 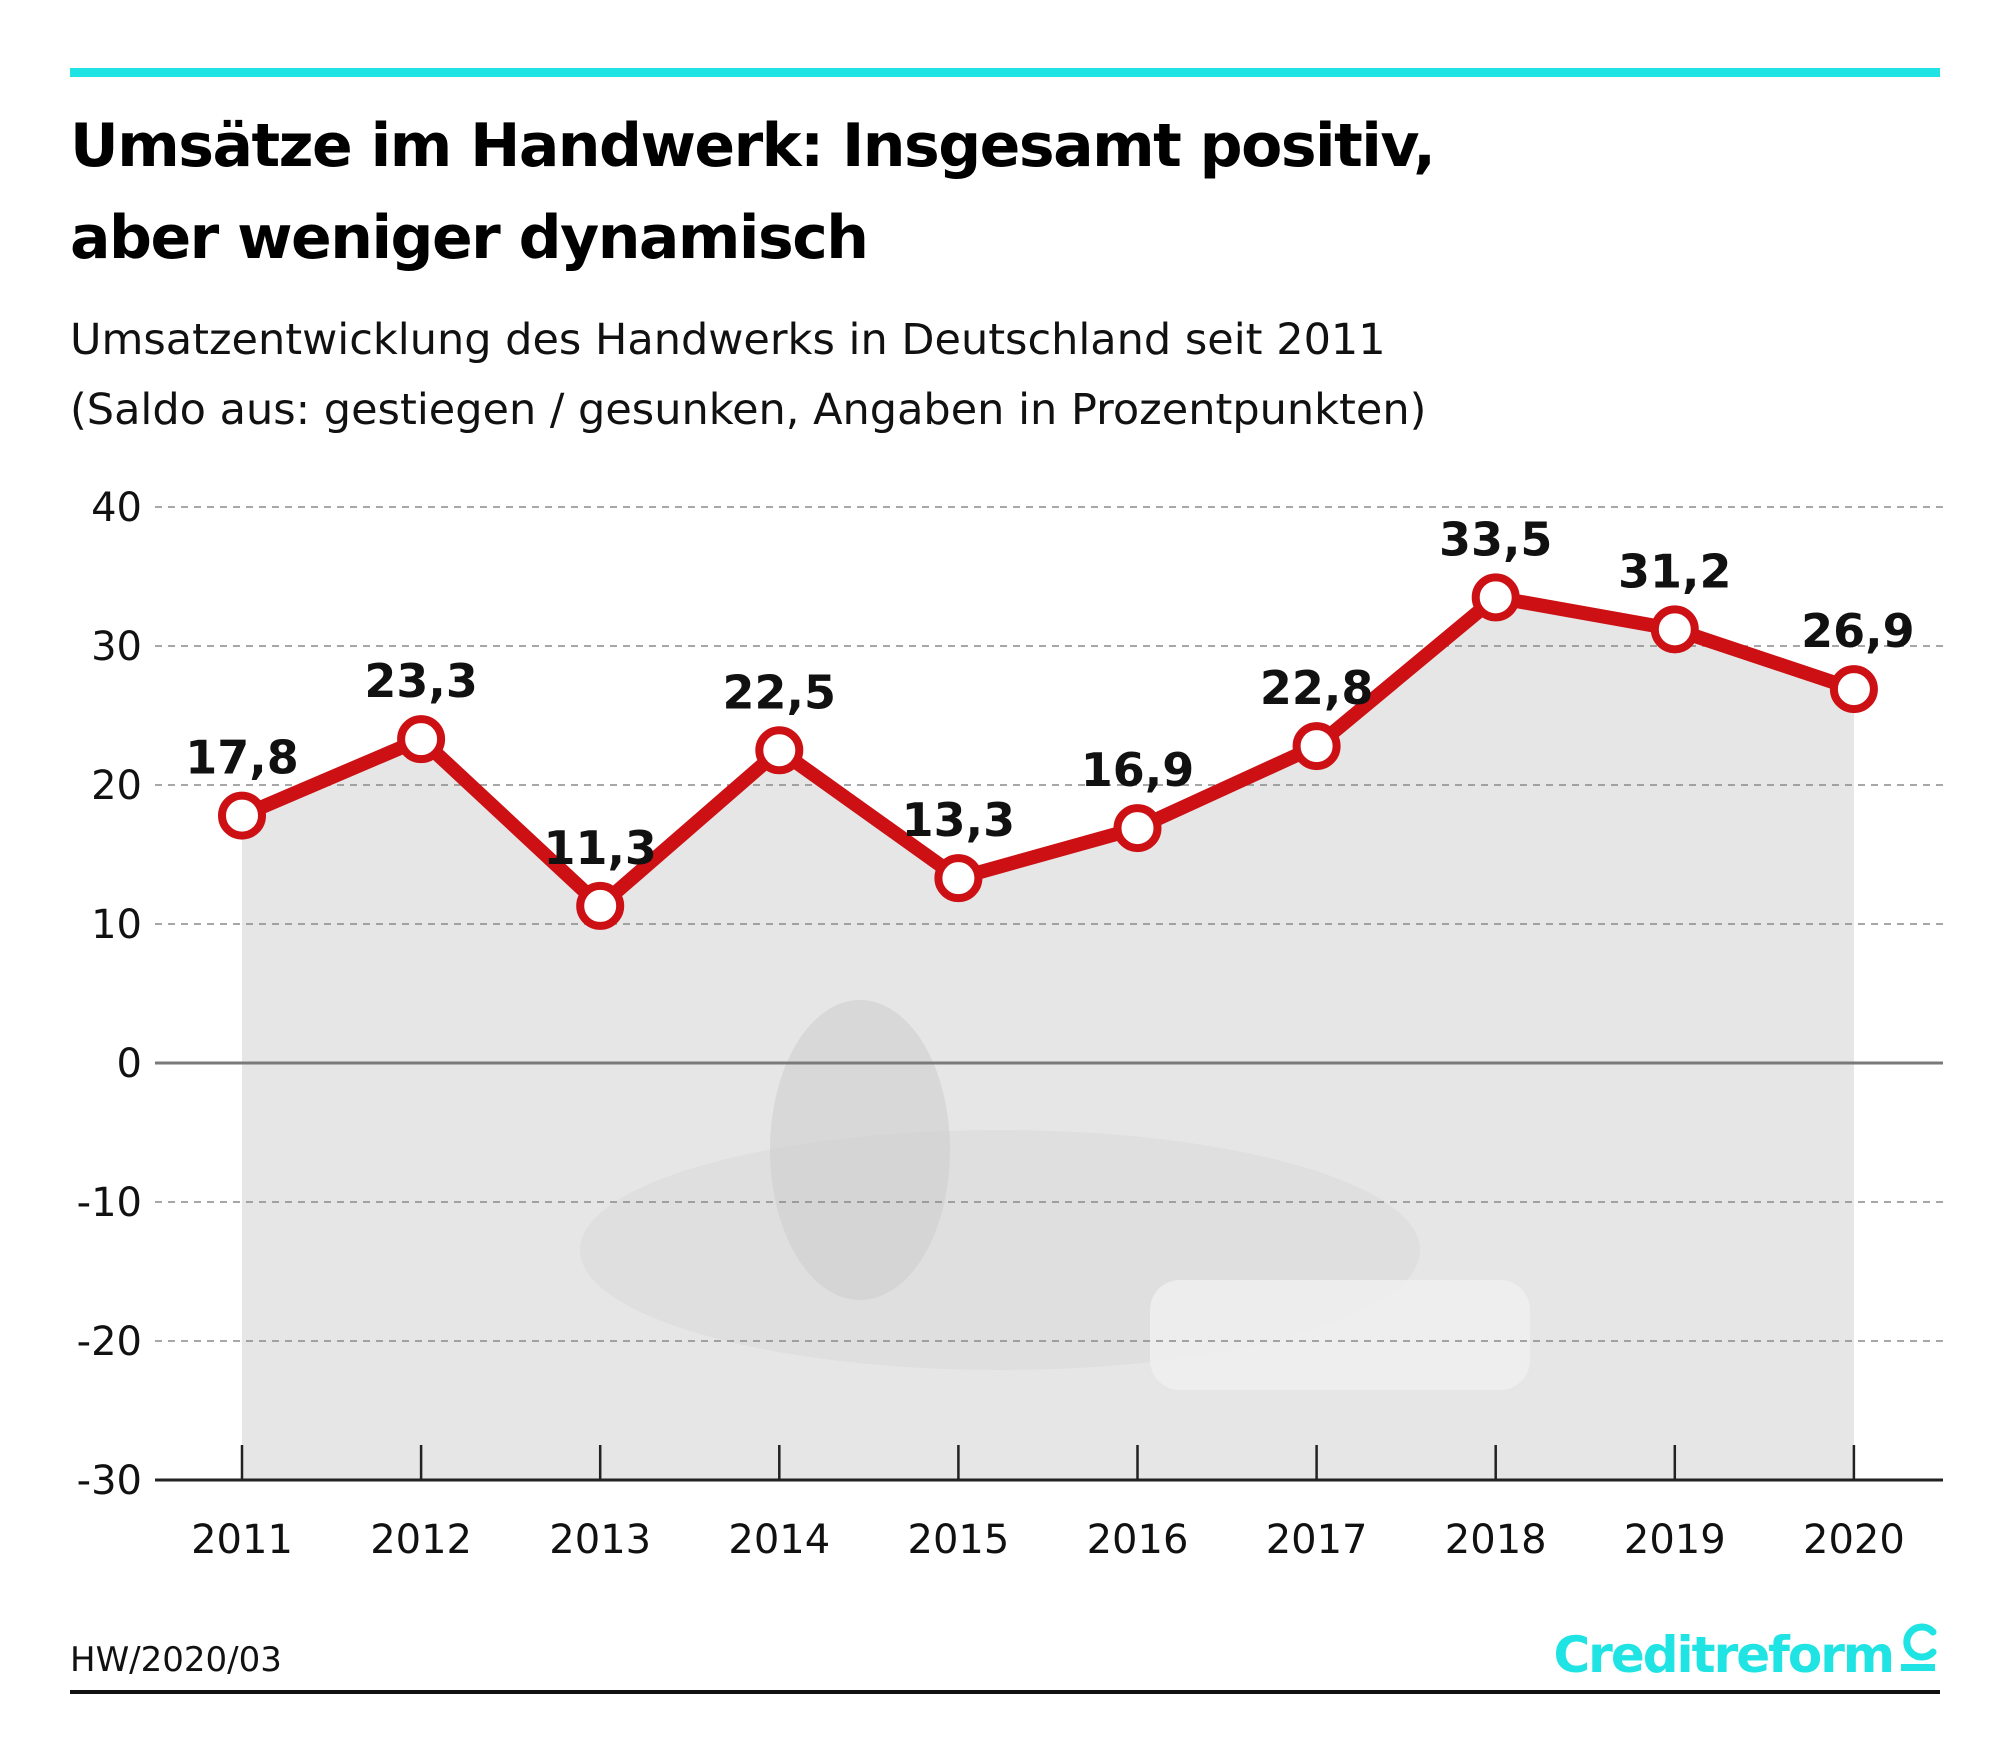 I want to click on x-tick-label: 2015, so click(x=959, y=1540).